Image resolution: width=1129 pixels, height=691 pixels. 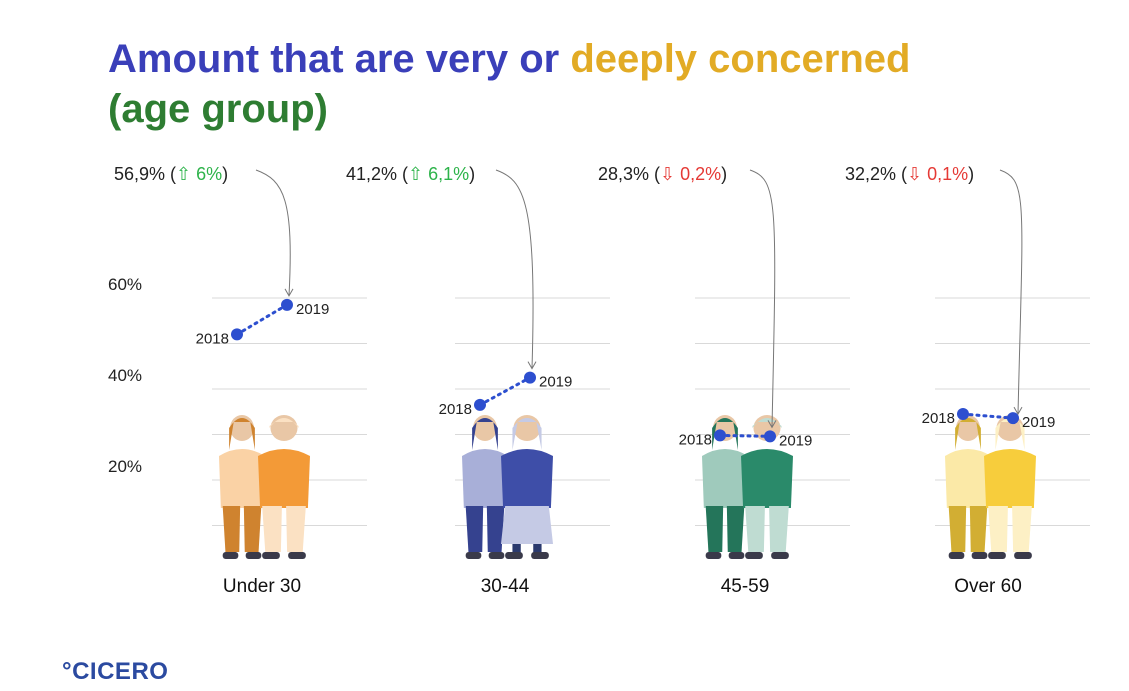 What do you see at coordinates (876, 174) in the screenshot?
I see `annotation-value: 32,2% (` at bounding box center [876, 174].